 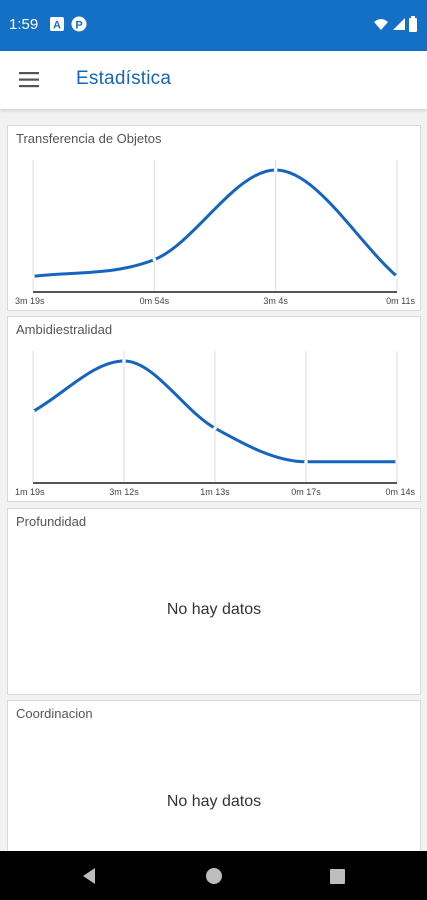 What do you see at coordinates (275, 301) in the screenshot?
I see `x-tick-label: 3m 4s` at bounding box center [275, 301].